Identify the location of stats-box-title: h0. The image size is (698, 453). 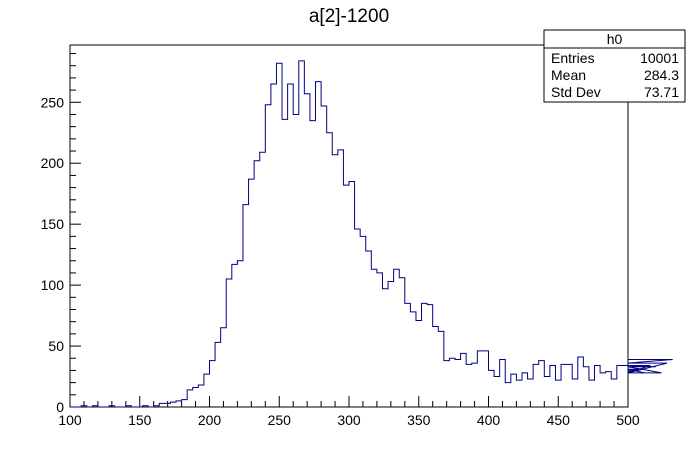
(615, 39).